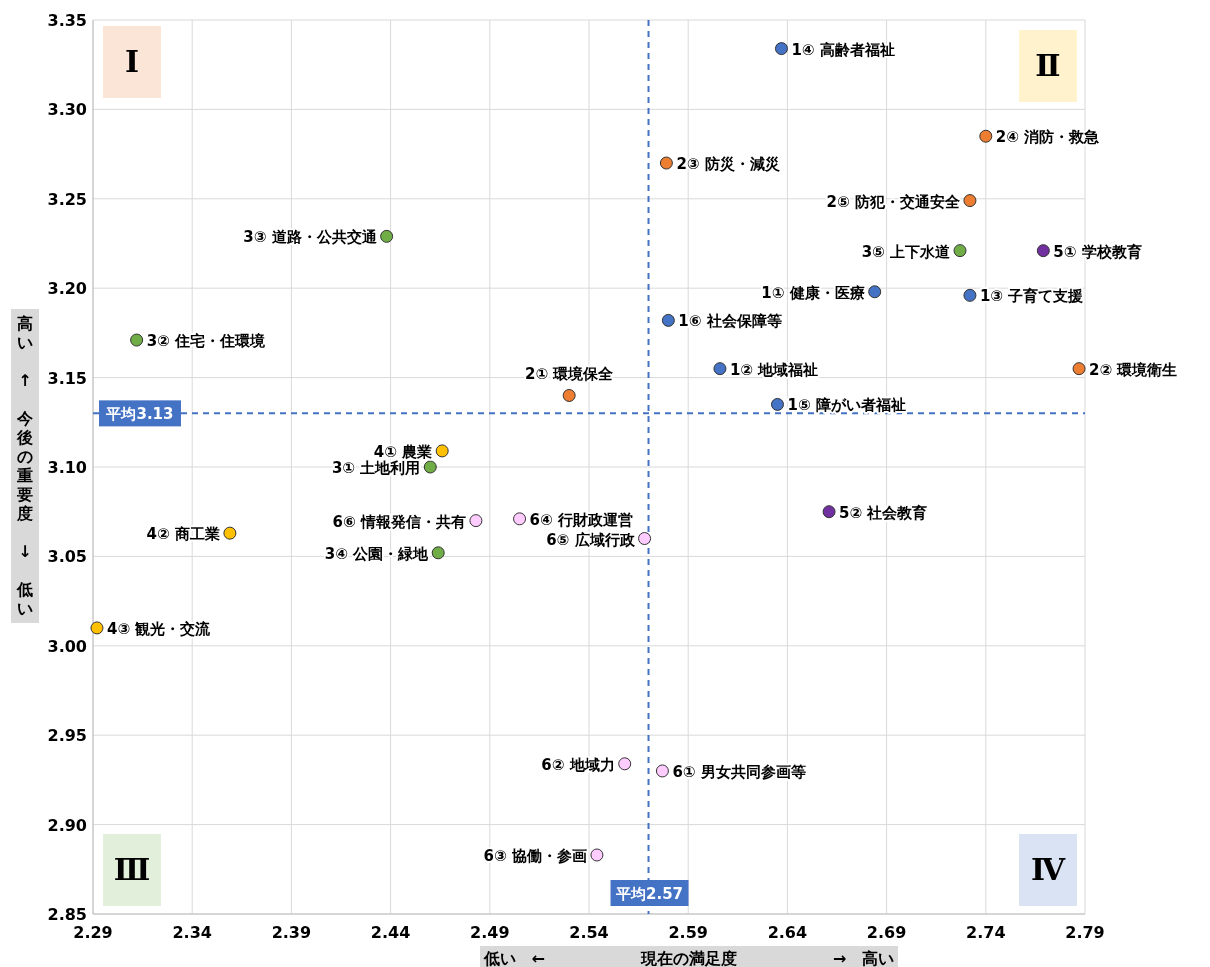 The width and height of the screenshot is (1210, 967). I want to click on y-tick-label: 3.25, so click(67, 199).